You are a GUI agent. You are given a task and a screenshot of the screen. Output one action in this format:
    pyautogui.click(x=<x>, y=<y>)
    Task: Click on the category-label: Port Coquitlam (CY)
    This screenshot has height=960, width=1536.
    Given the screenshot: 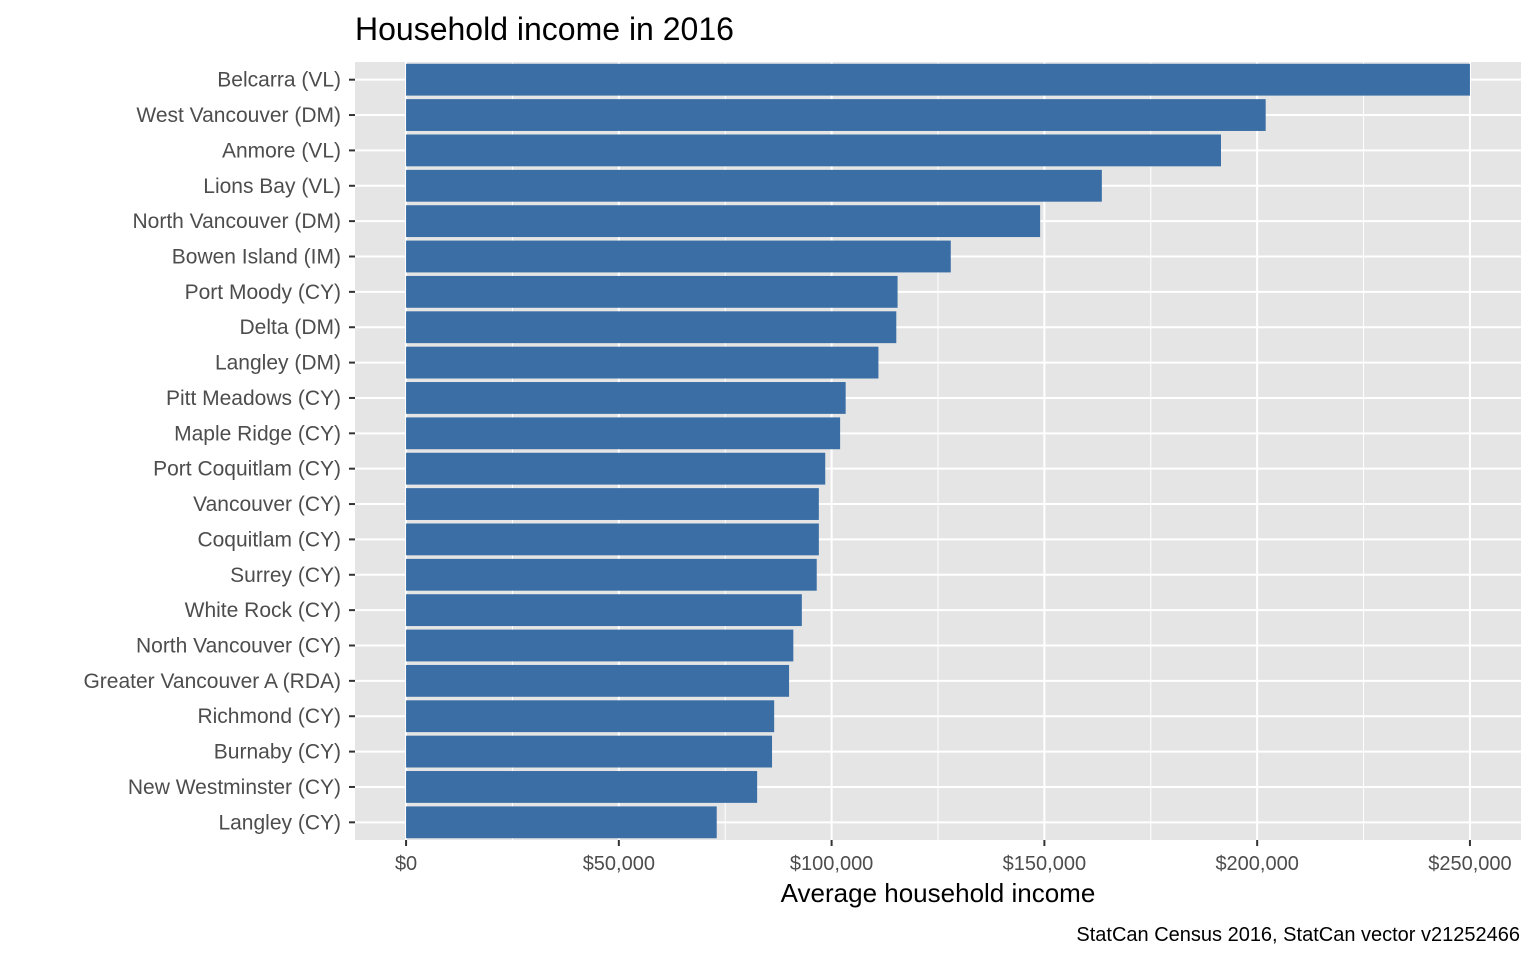 What is the action you would take?
    pyautogui.click(x=247, y=469)
    